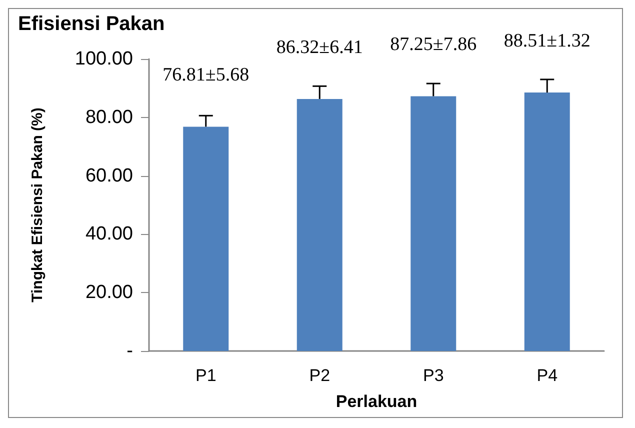  I want to click on x-tick-label: P2, so click(319, 375).